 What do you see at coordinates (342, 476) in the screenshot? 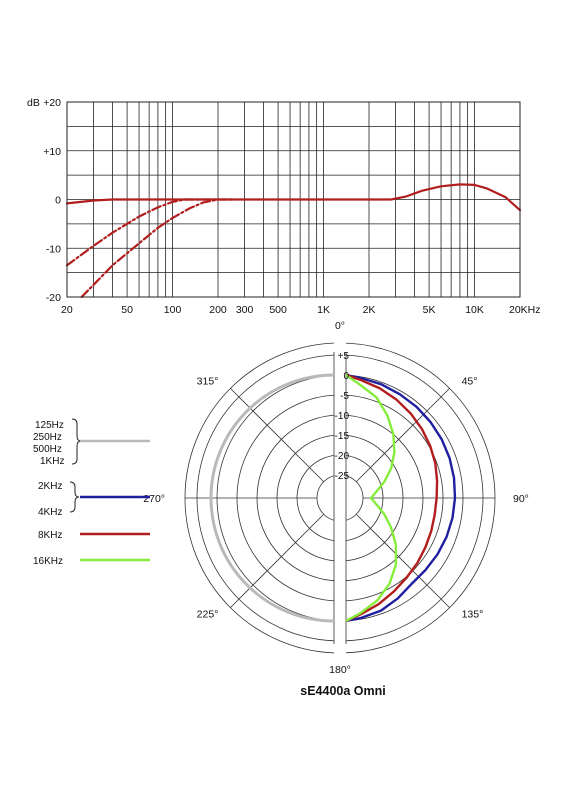
I see `polar-ring-label: -25` at bounding box center [342, 476].